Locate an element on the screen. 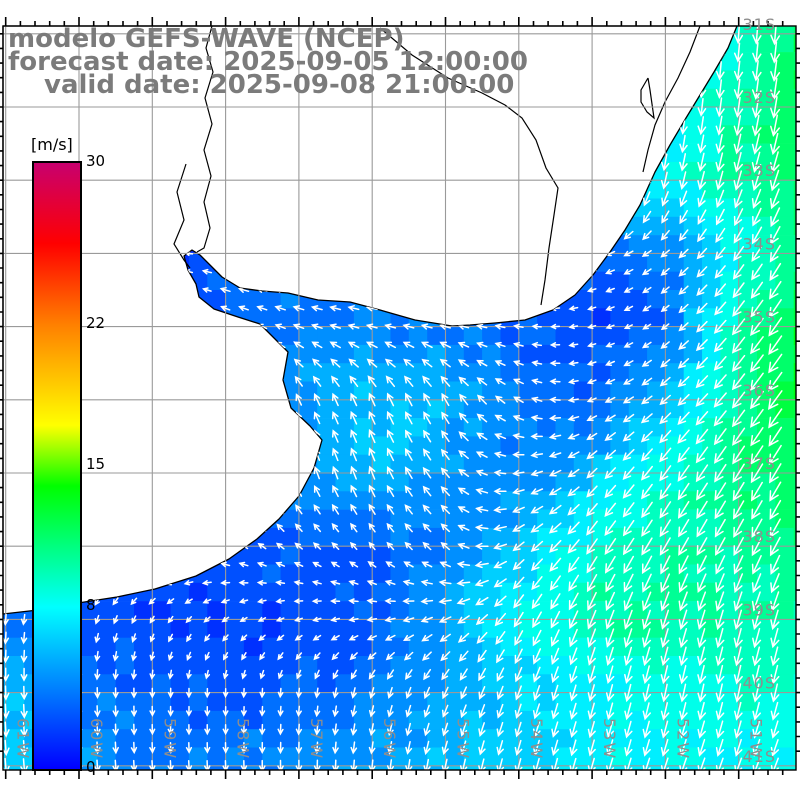 This screenshot has height=800, width=800. longitude-label: 56W is located at coordinates (389, 739).